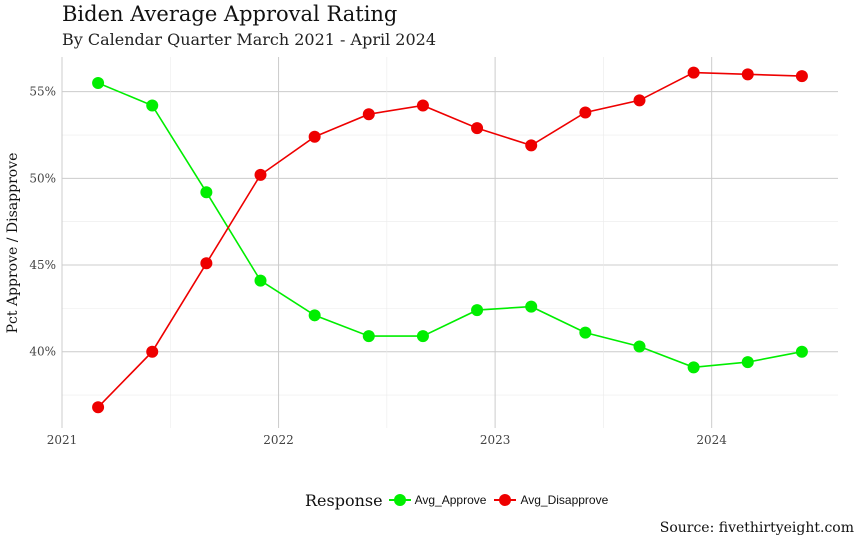  What do you see at coordinates (711, 440) in the screenshot?
I see `x-tick-label: 2024` at bounding box center [711, 440].